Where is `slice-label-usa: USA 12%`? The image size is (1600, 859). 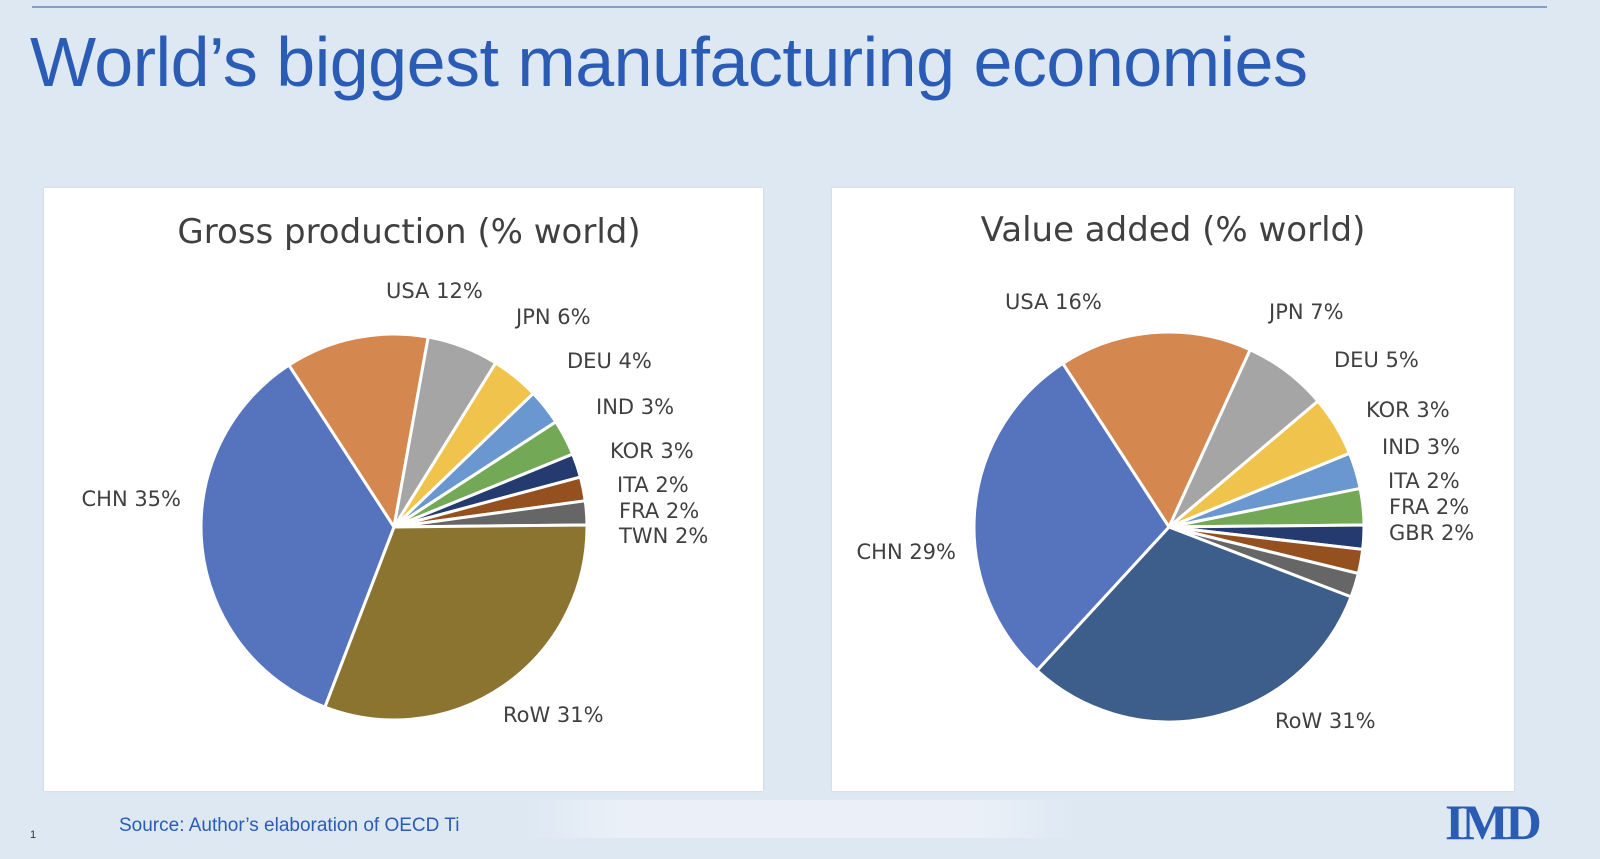
slice-label-usa: USA 12% is located at coordinates (434, 291).